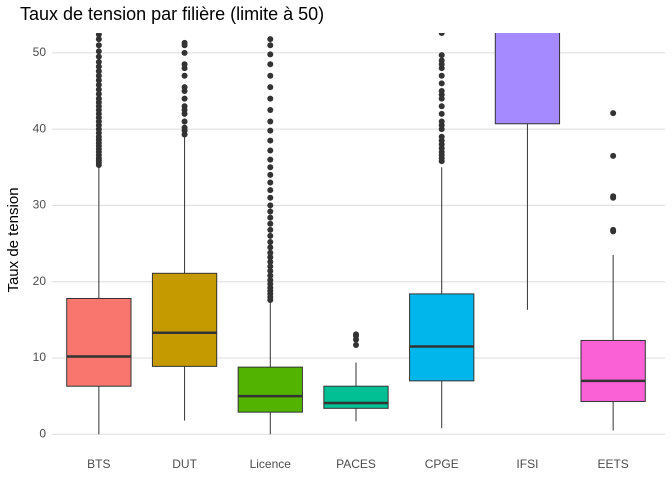 The height and width of the screenshot is (485, 672). What do you see at coordinates (40, 205) in the screenshot?
I see `y-tick-label: 30` at bounding box center [40, 205].